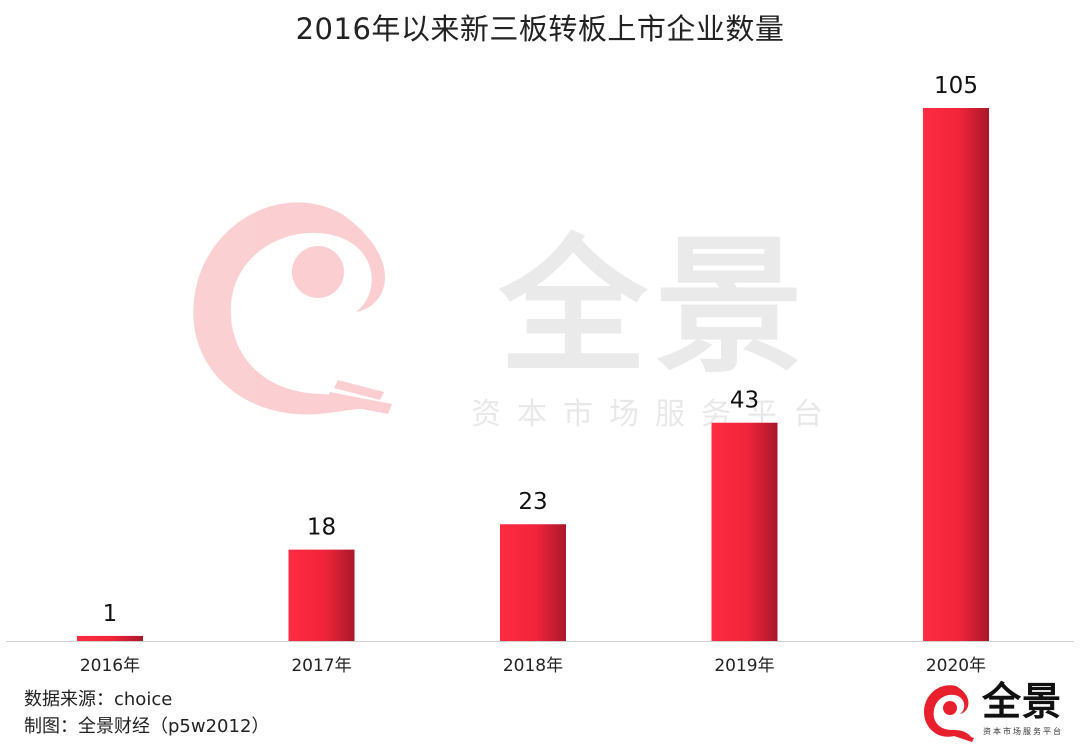  I want to click on bar-2017, so click(321, 595).